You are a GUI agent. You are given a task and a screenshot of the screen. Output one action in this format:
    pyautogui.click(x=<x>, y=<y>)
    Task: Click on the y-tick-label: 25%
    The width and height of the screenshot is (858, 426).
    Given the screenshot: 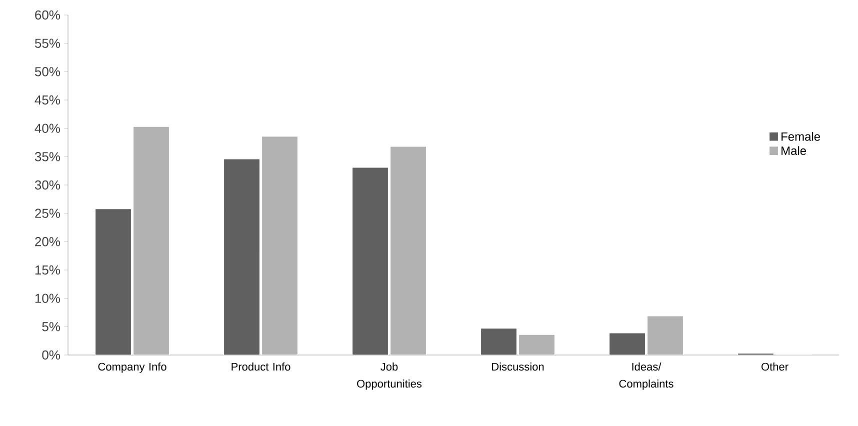 What is the action you would take?
    pyautogui.click(x=47, y=213)
    